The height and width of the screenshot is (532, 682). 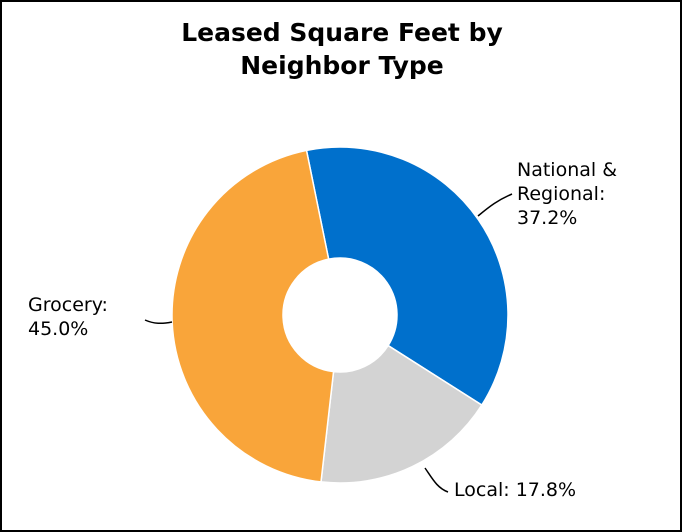 What do you see at coordinates (68, 305) in the screenshot?
I see `category-label: Grocery:` at bounding box center [68, 305].